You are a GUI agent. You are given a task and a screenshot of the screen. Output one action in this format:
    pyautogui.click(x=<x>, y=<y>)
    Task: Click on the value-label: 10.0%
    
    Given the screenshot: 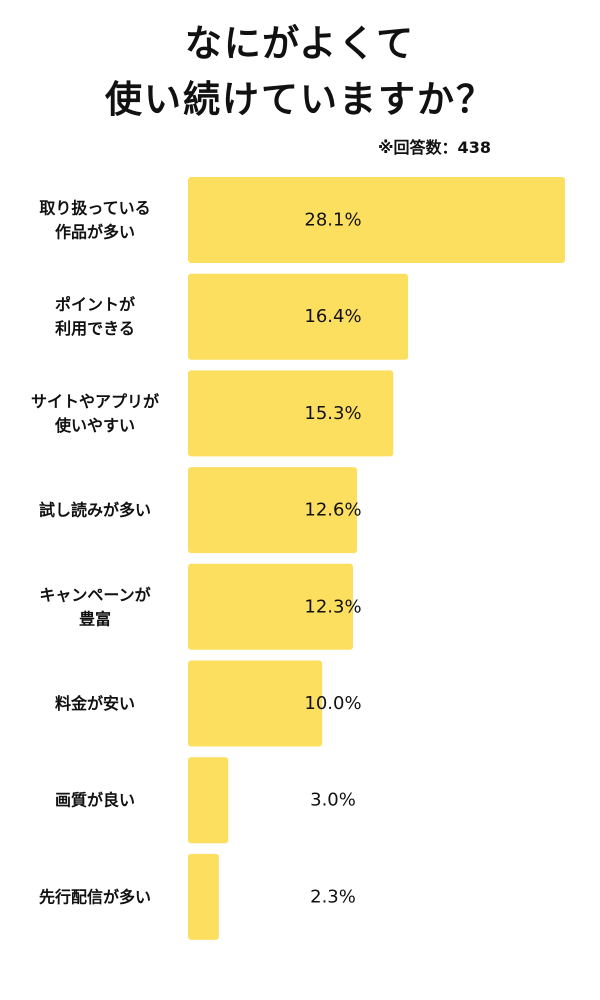 What is the action you would take?
    pyautogui.click(x=332, y=703)
    